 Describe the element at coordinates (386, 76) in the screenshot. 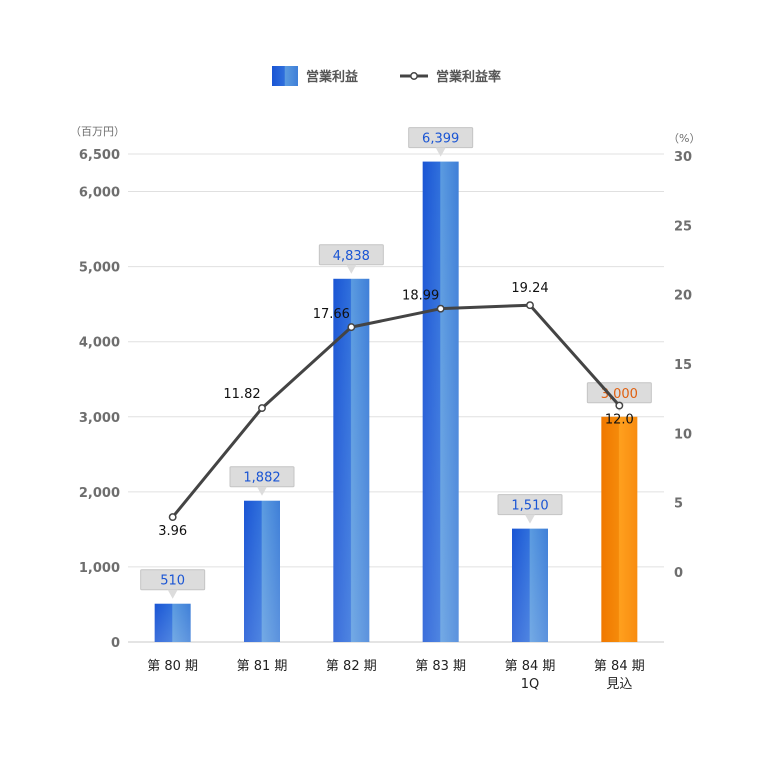

I see `legend: 営業利益 営業利益率` at that location.